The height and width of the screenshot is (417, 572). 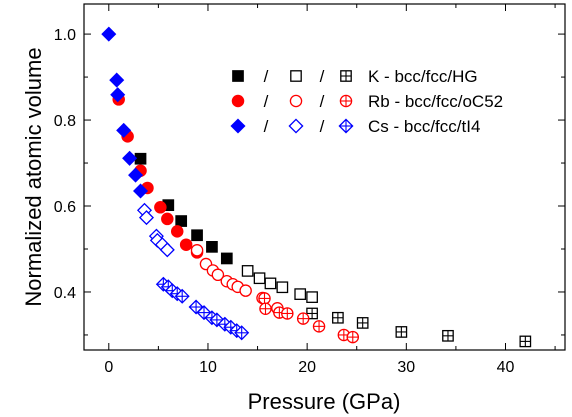 What do you see at coordinates (424, 126) in the screenshot?
I see `legend-label: Cs - bcc/fcc/tI4` at bounding box center [424, 126].